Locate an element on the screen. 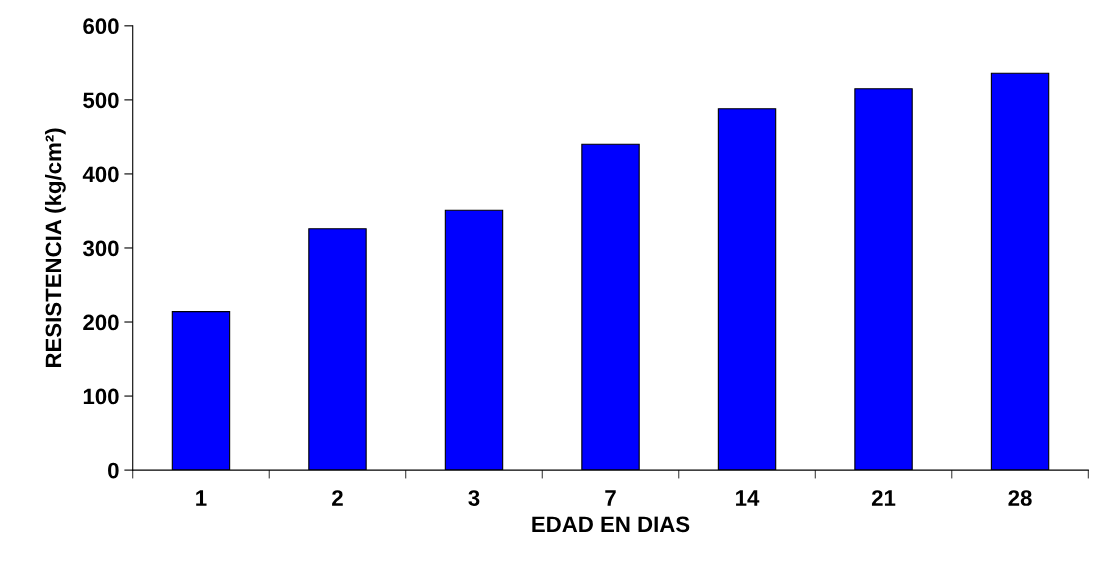  y-tick-label: 200 is located at coordinates (101, 322).